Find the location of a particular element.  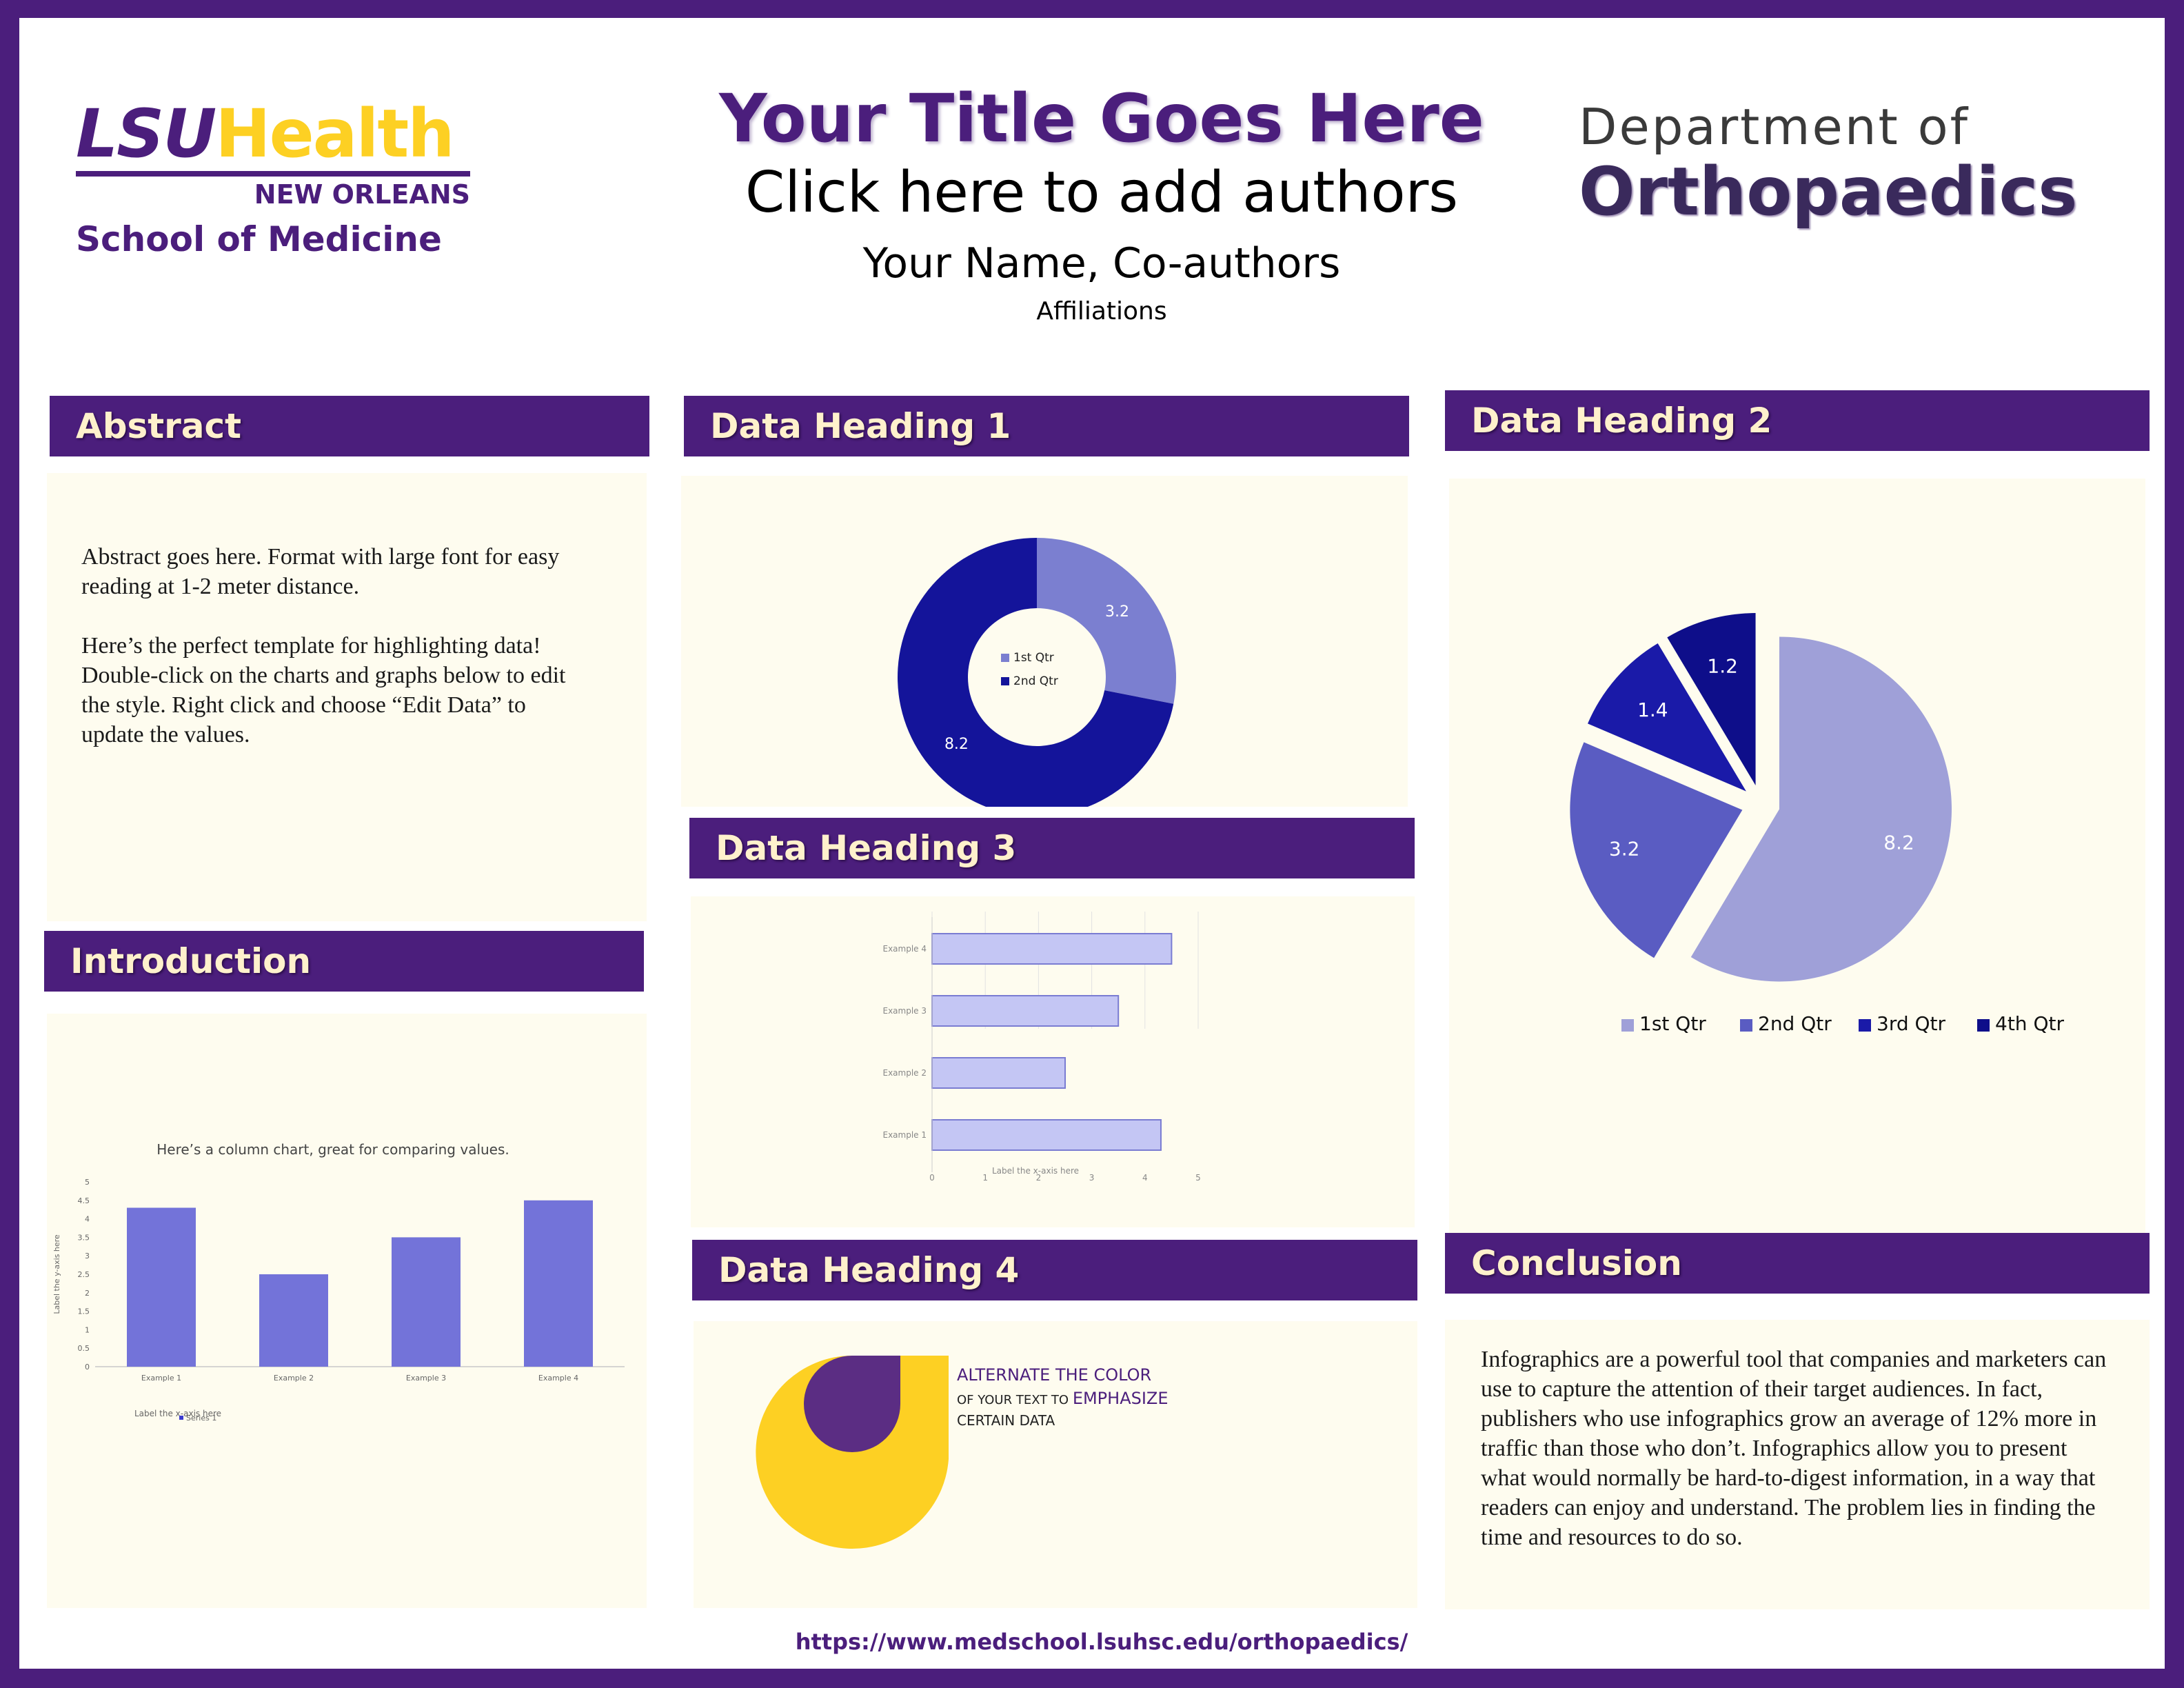

authors-prompt: Click here to add authors is located at coordinates (1102, 192).